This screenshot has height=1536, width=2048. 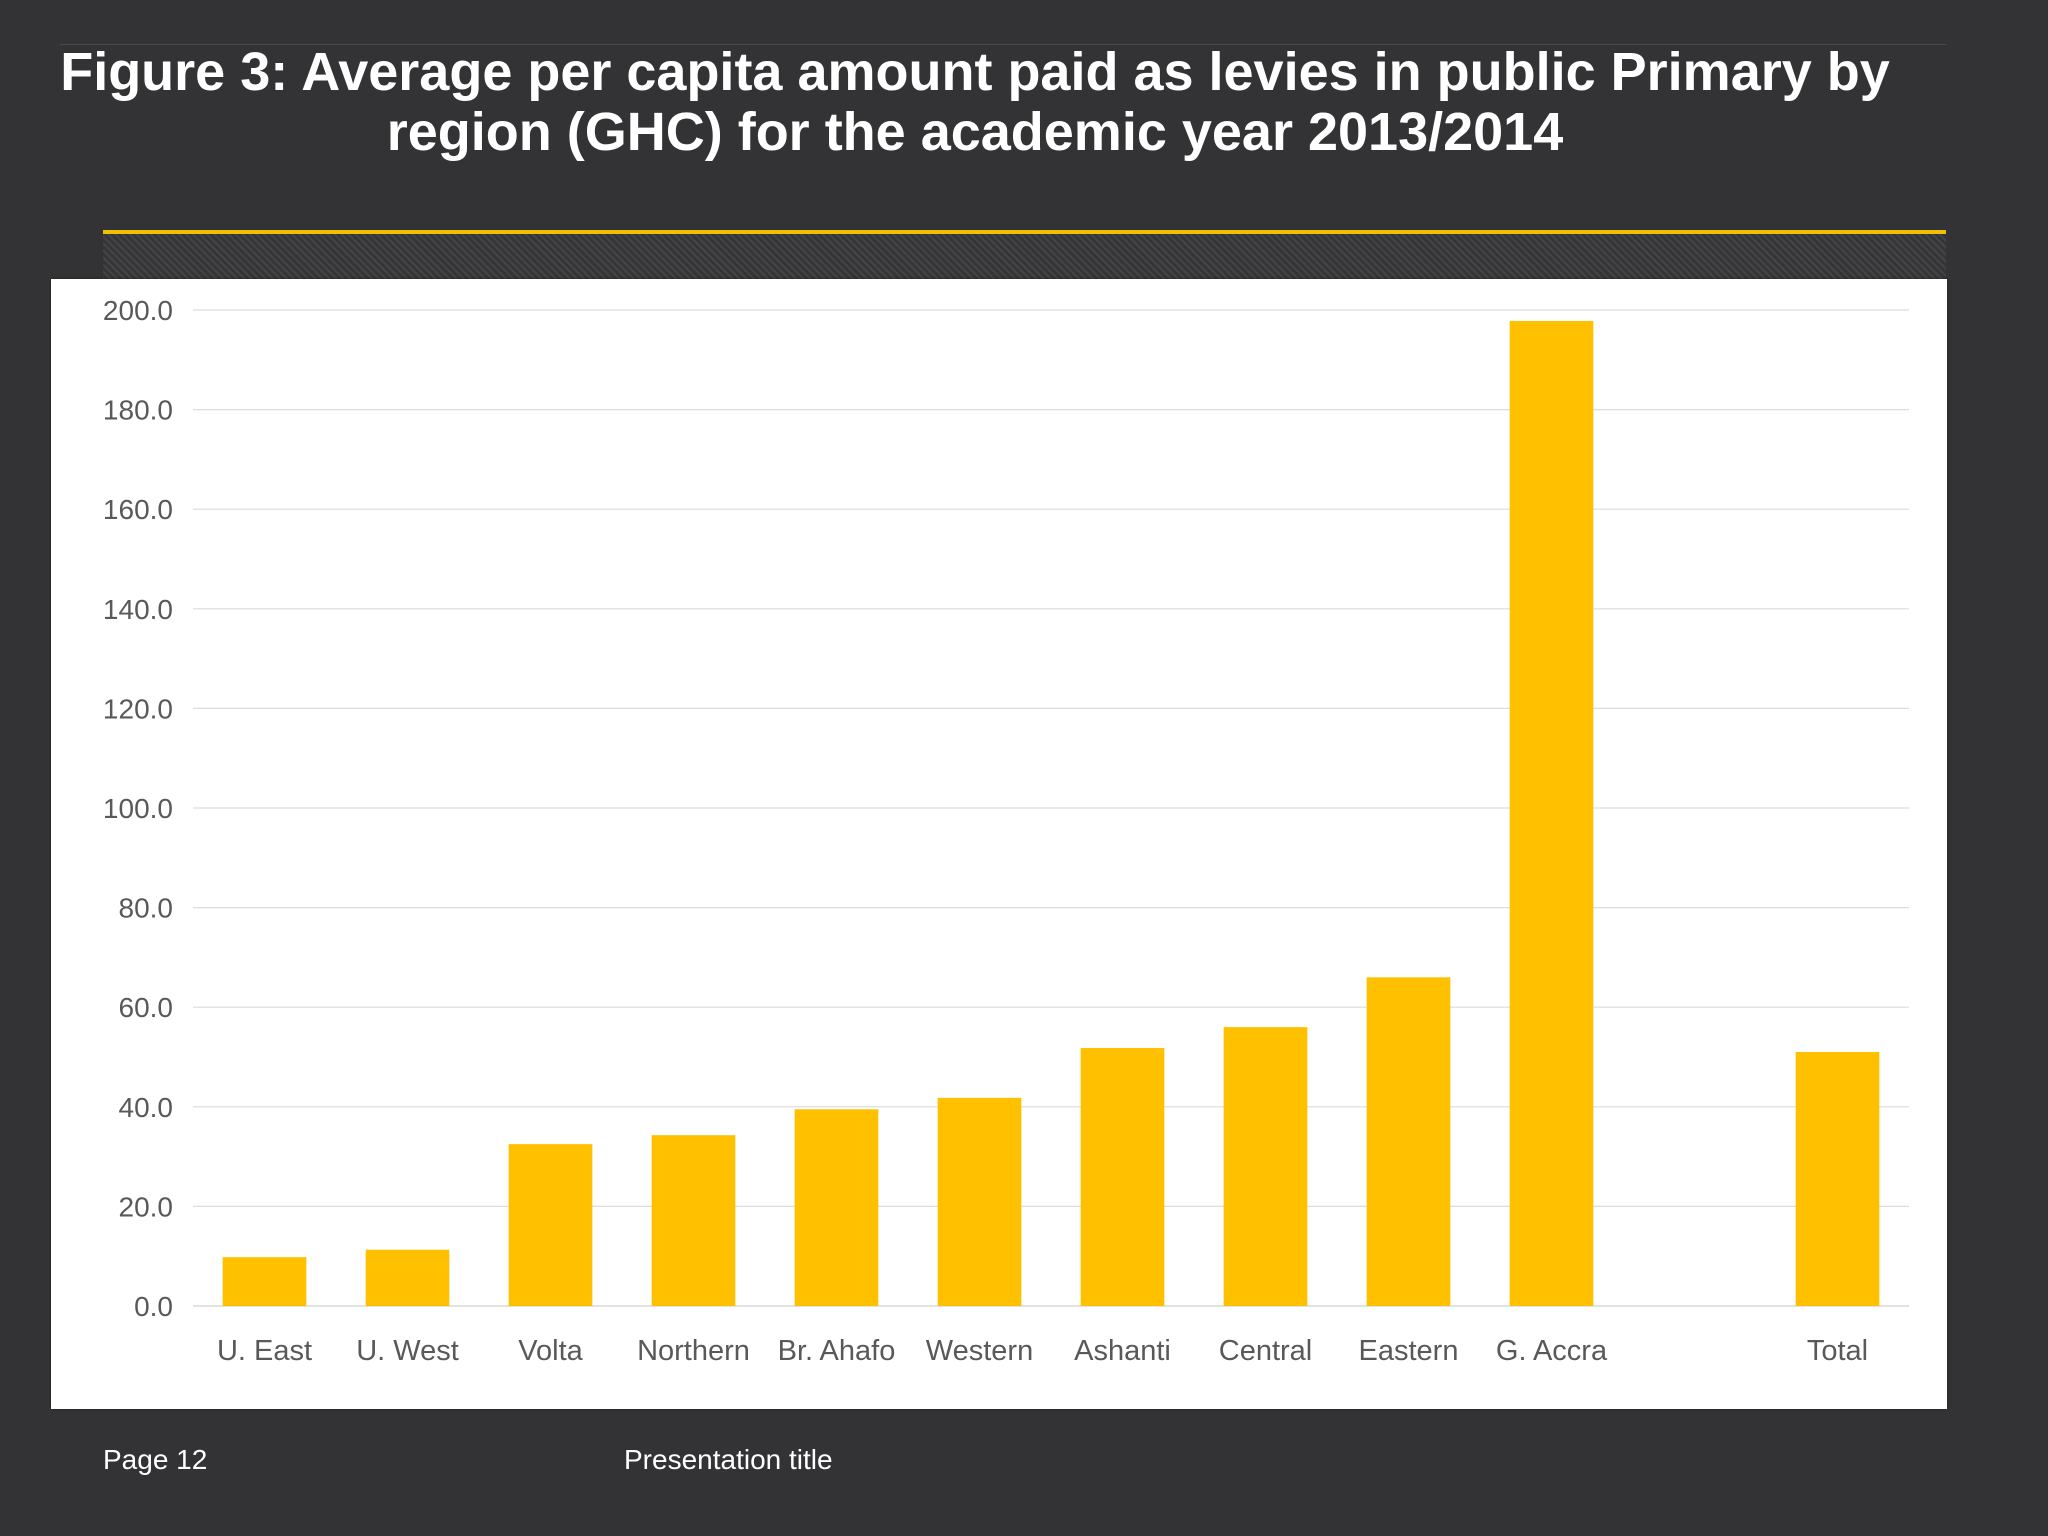 What do you see at coordinates (146, 1007) in the screenshot?
I see `y-tick-label: 60.0` at bounding box center [146, 1007].